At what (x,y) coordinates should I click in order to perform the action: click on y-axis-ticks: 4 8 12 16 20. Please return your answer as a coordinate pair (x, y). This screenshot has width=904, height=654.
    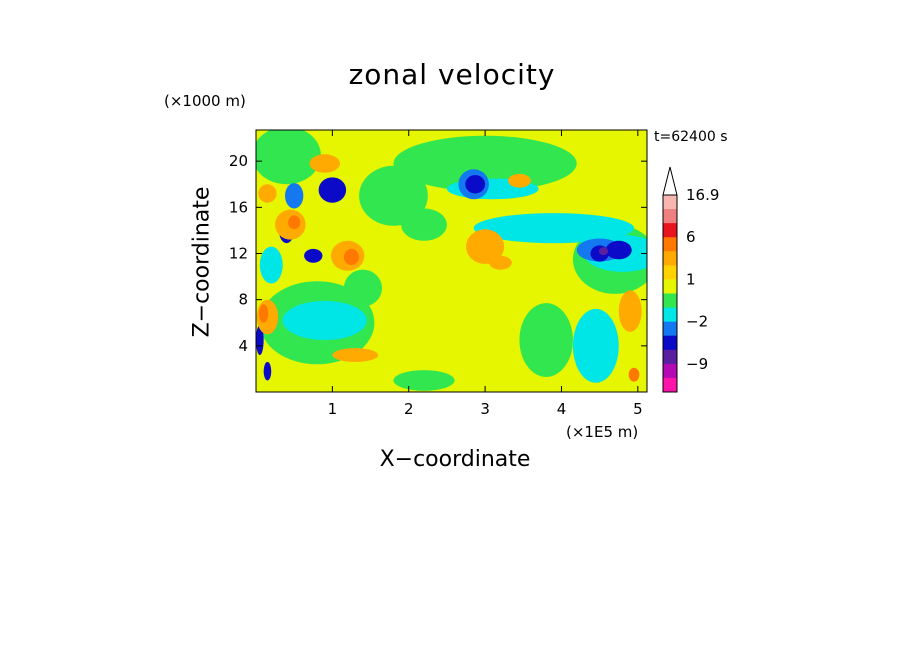
    Looking at the image, I should click on (438, 253).